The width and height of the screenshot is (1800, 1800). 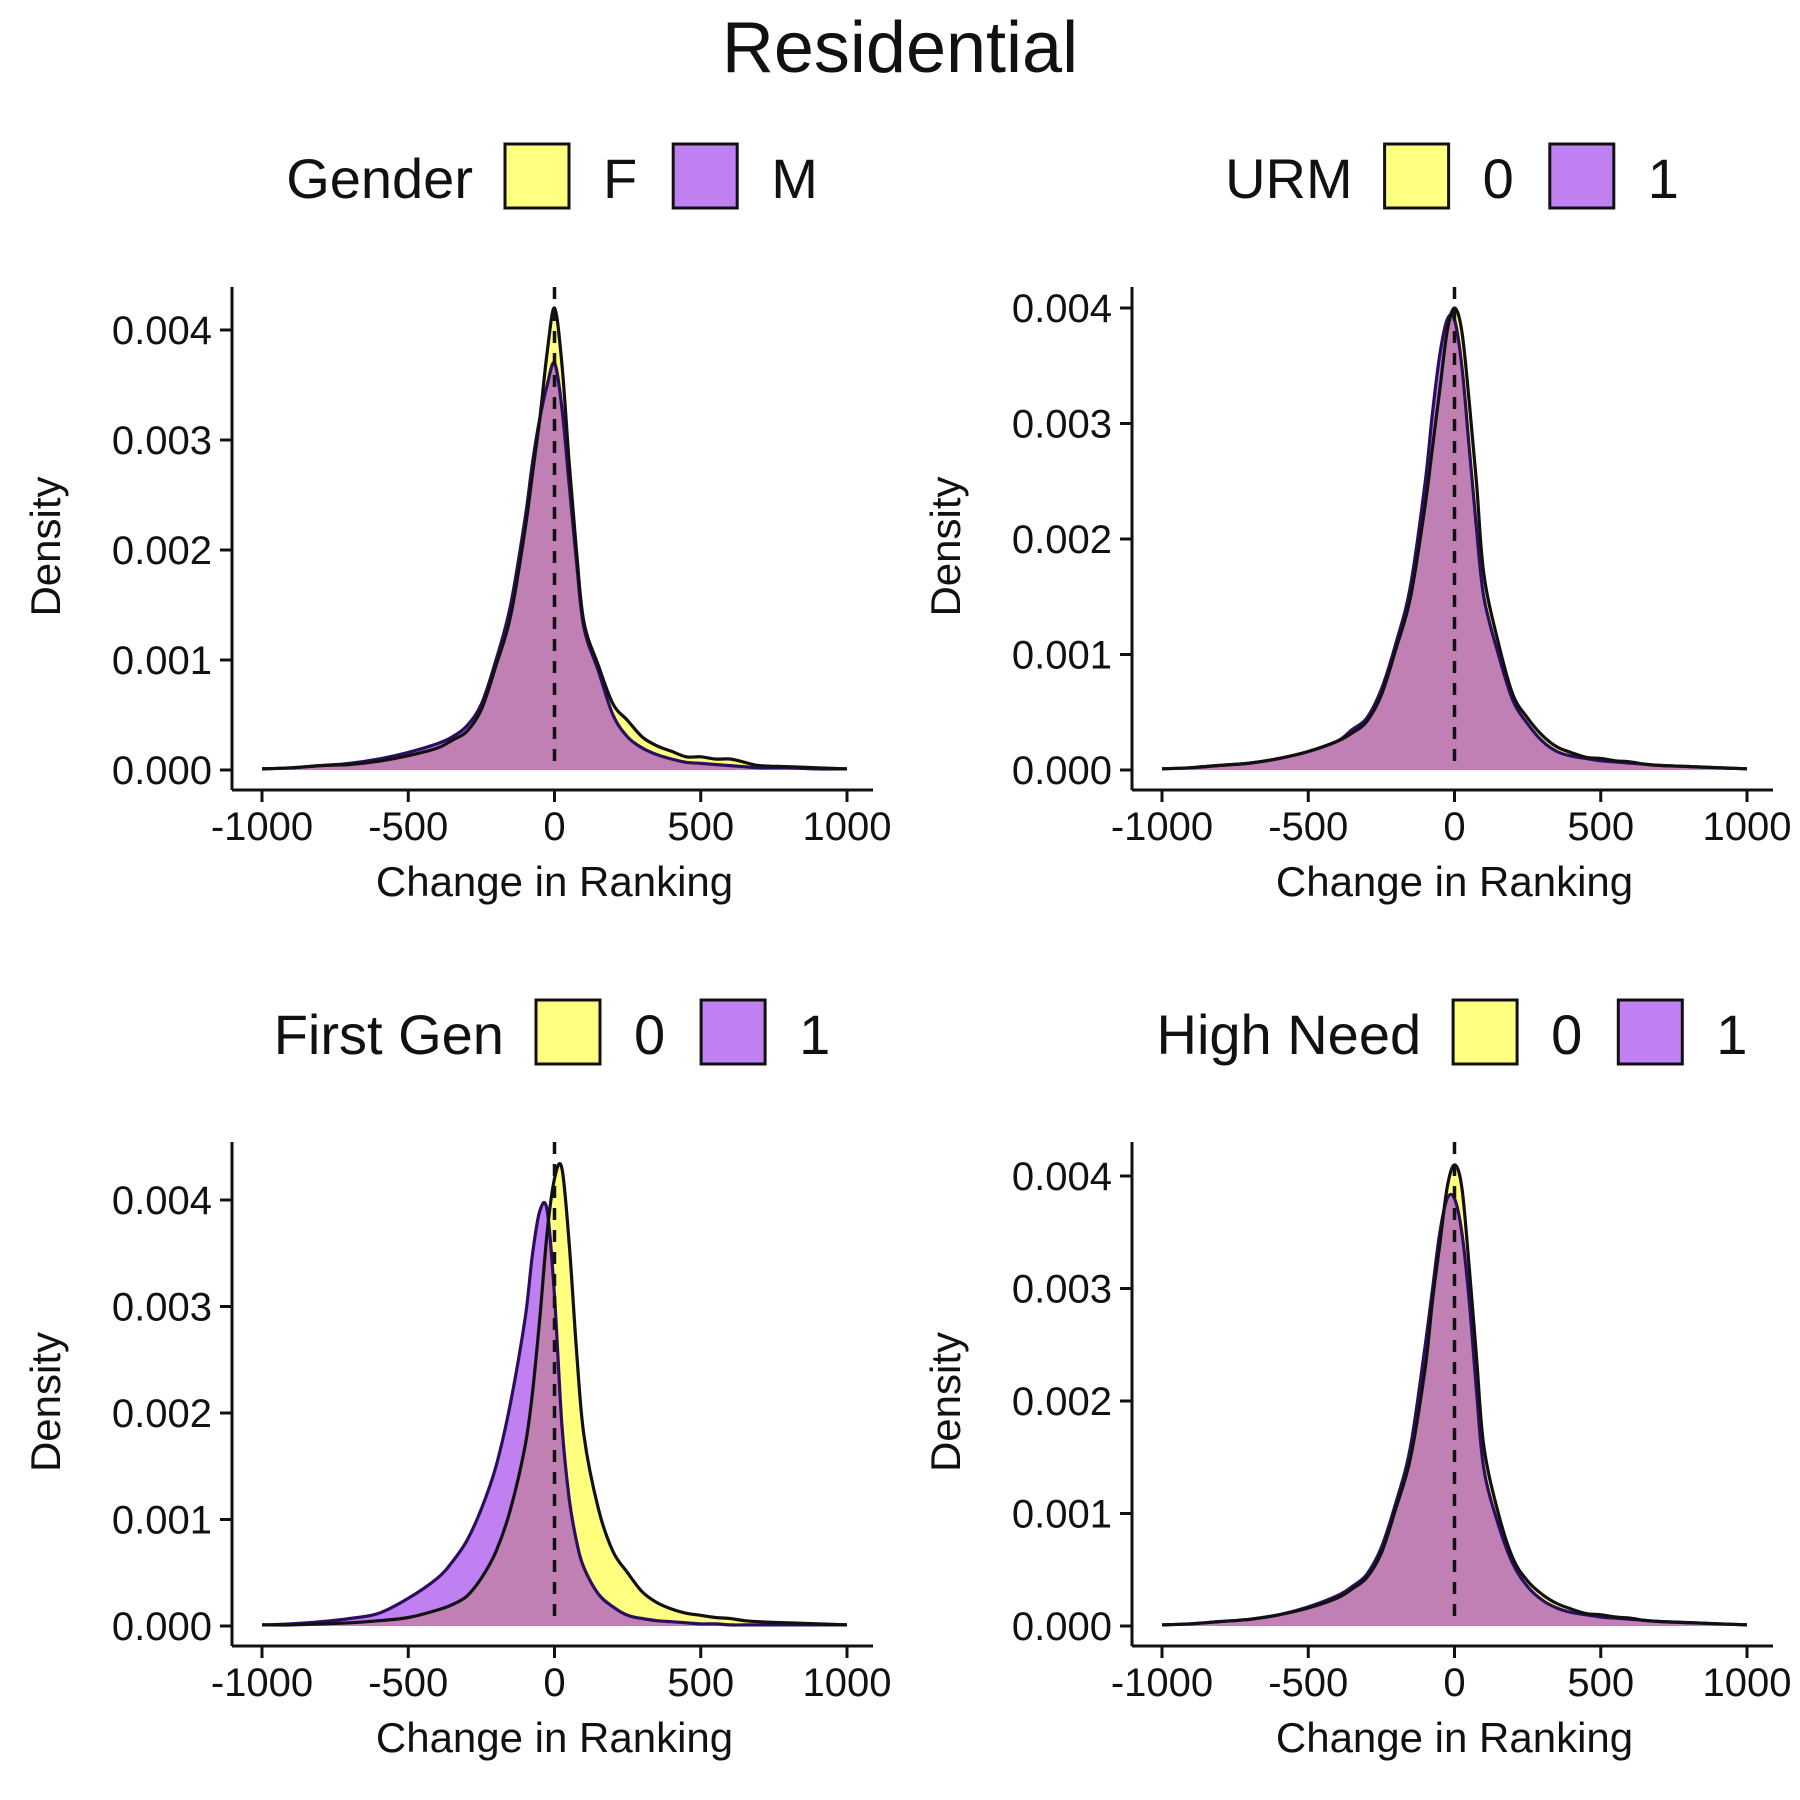 What do you see at coordinates (1663, 178) in the screenshot?
I see `panel-2-legend-label-1: 1` at bounding box center [1663, 178].